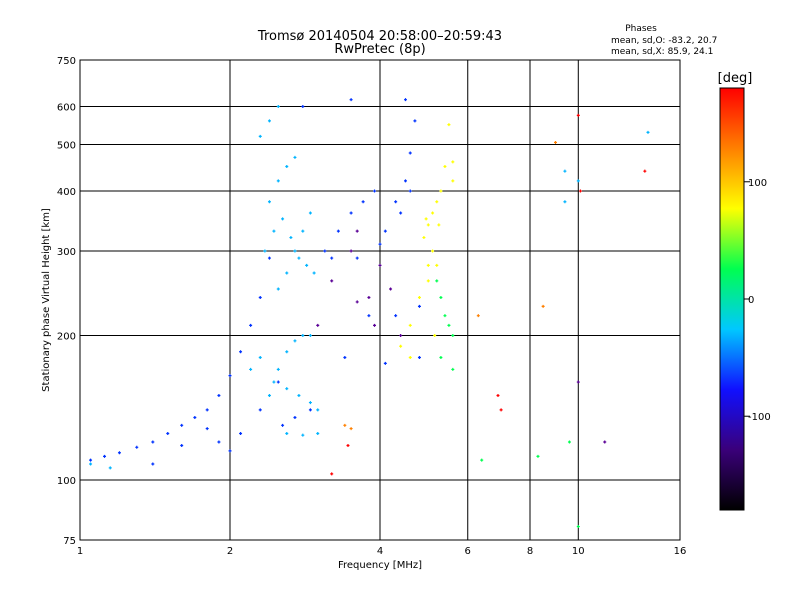  I want to click on y-tick-label: 100, so click(66, 481).